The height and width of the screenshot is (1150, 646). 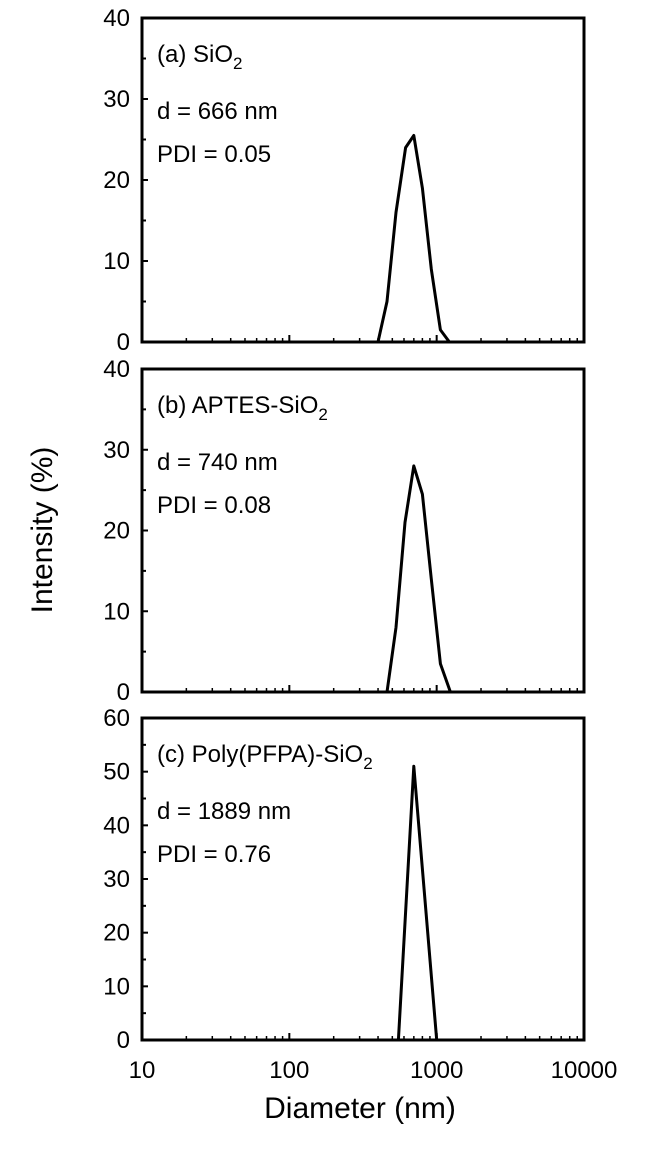 What do you see at coordinates (214, 854) in the screenshot?
I see `pdi-annotation: PDI = 0.76` at bounding box center [214, 854].